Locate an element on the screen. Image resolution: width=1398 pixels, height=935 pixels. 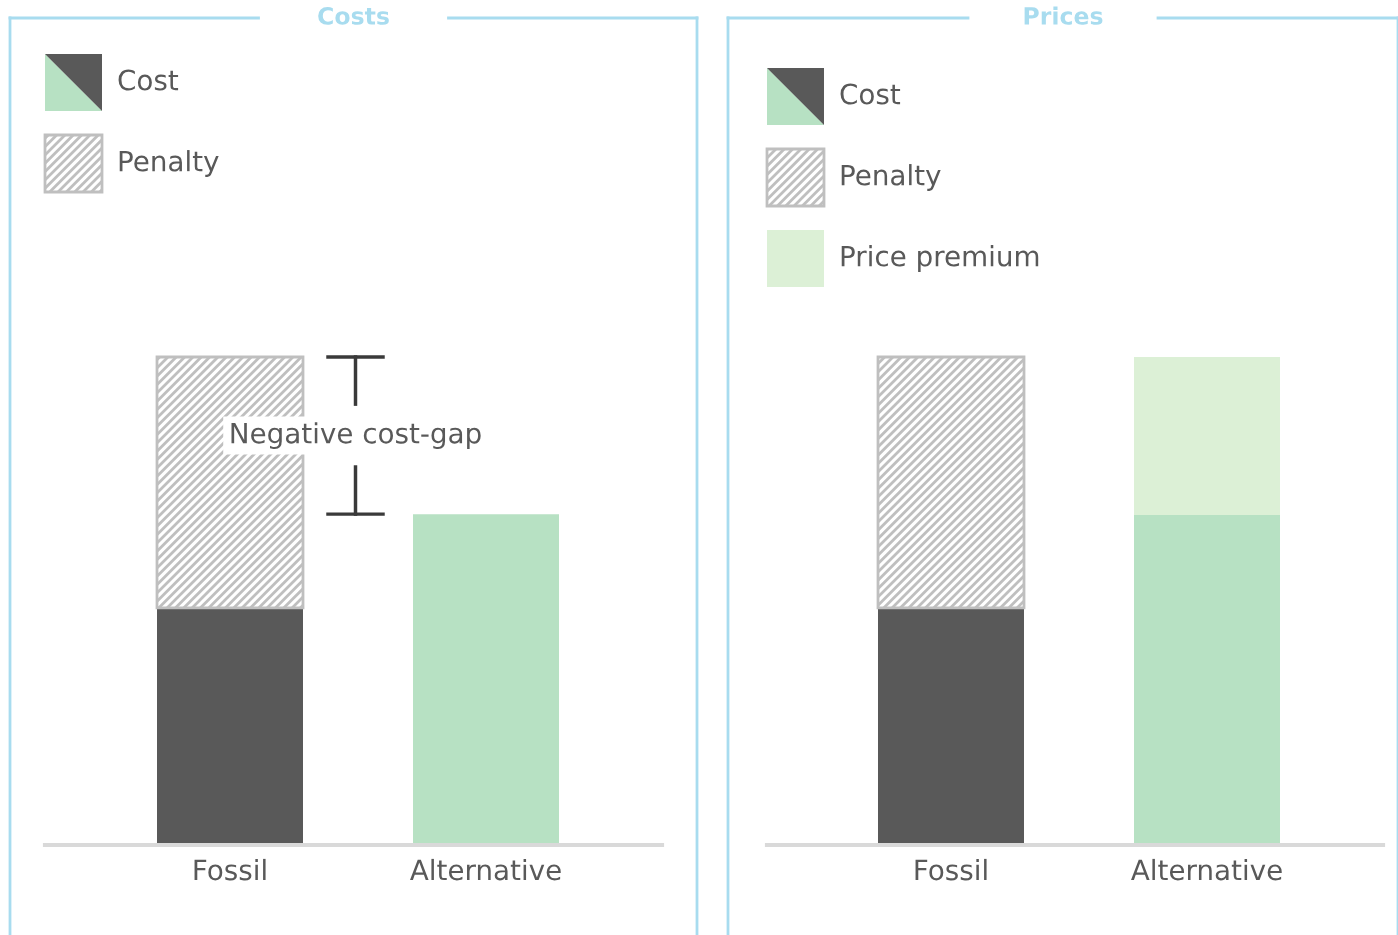
chart-title: Costs is located at coordinates (353, 15).